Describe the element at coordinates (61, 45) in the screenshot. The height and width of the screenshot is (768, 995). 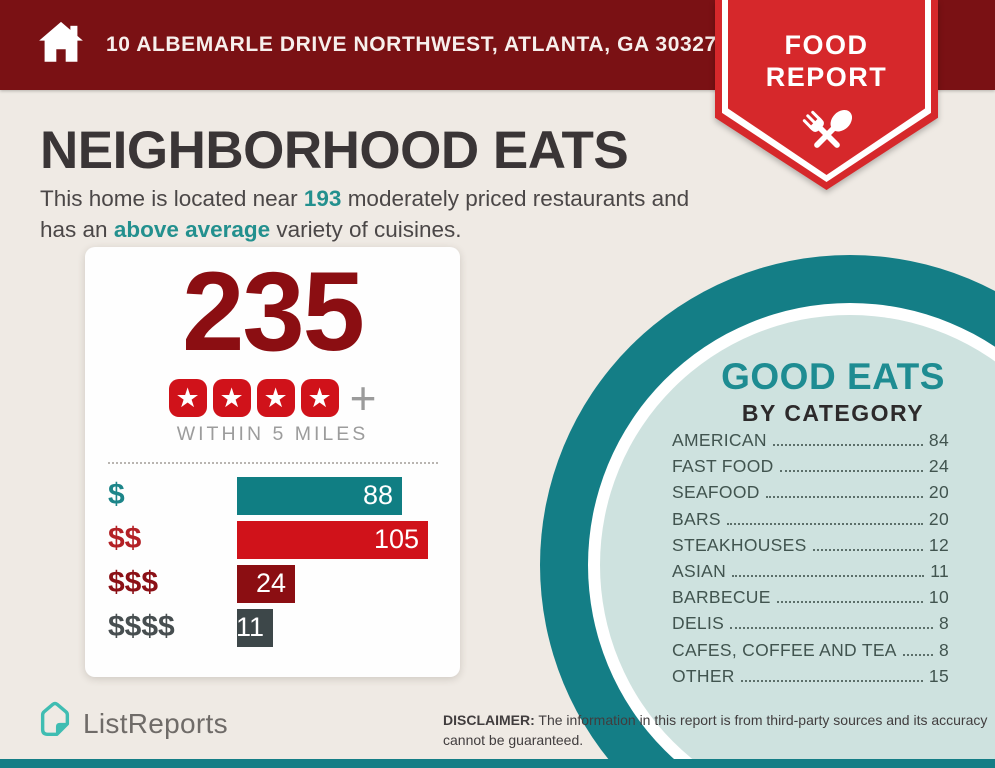
I see `home-icon` at that location.